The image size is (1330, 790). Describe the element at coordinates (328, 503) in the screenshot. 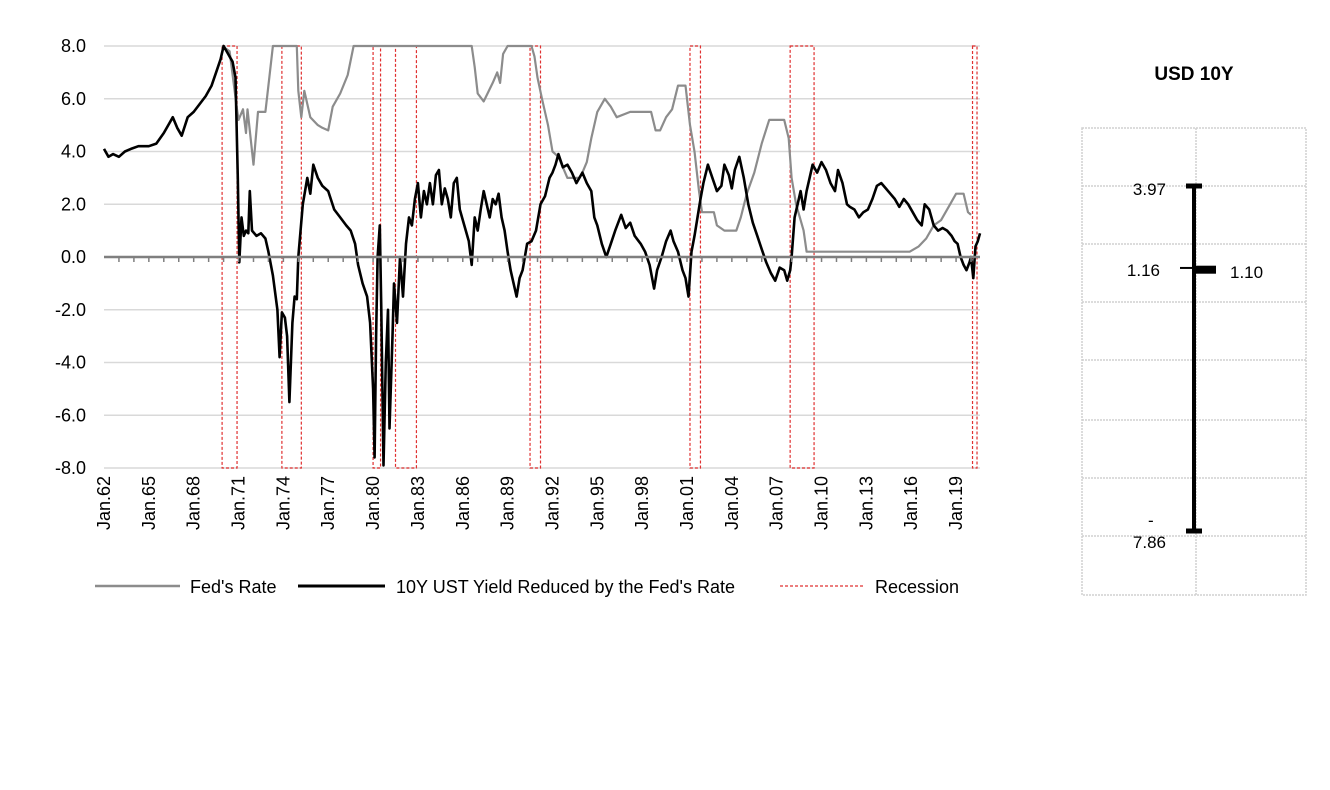

I see `x-tick-label-5: Jan.77` at that location.